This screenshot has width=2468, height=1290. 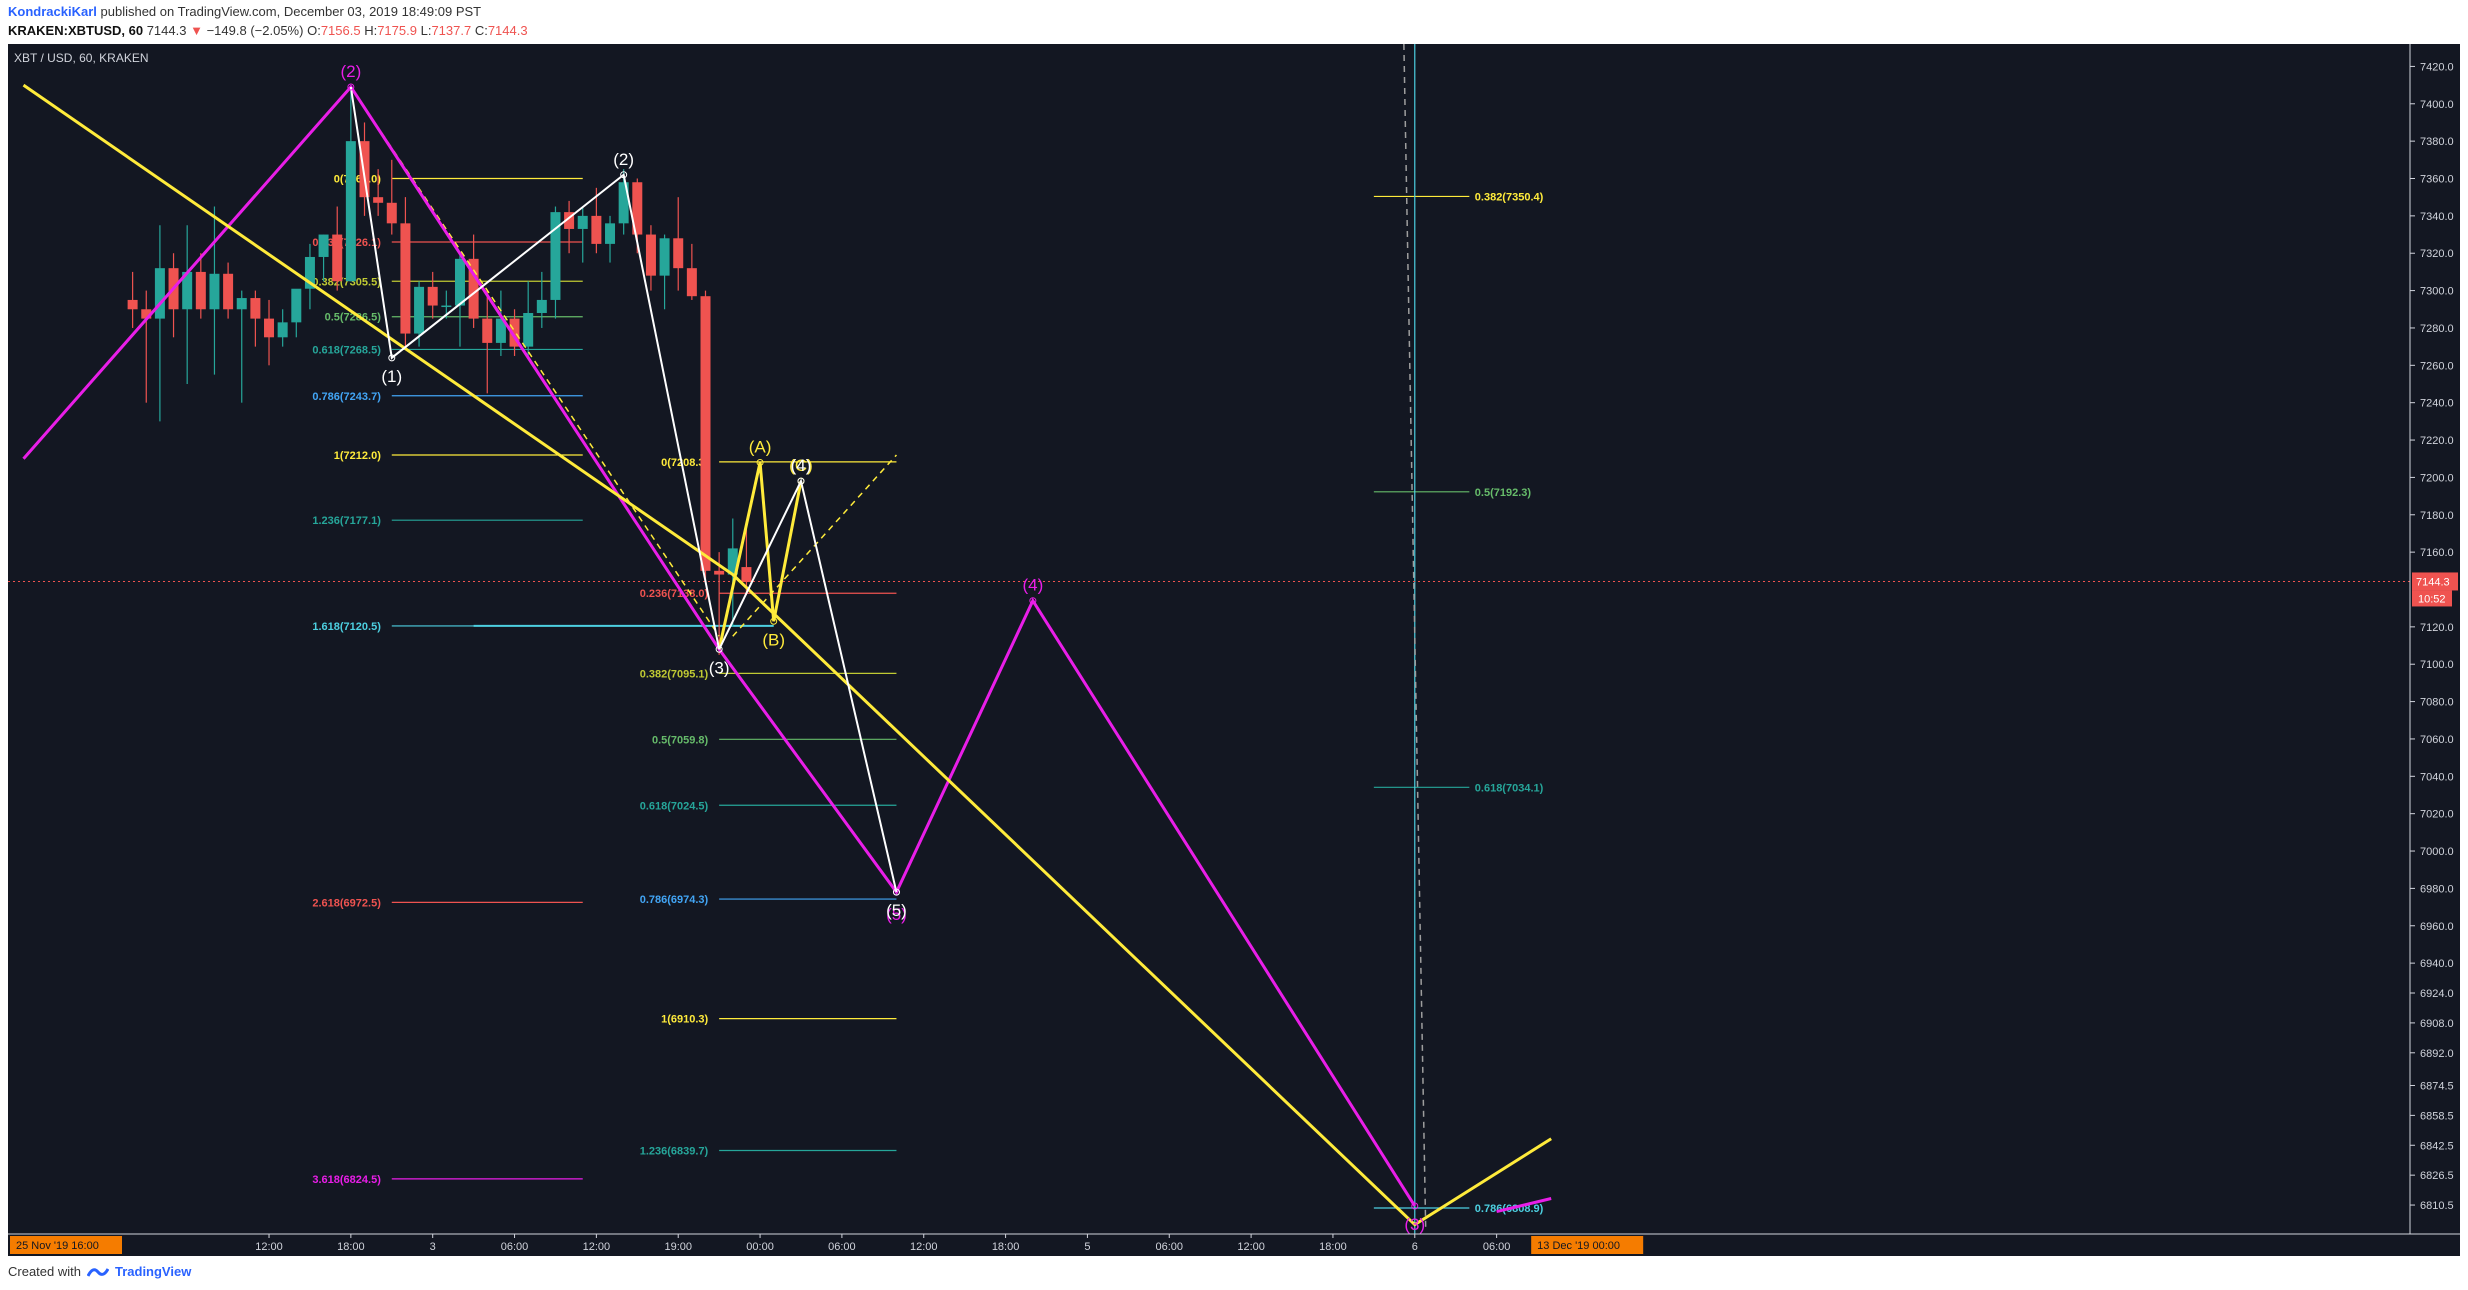 What do you see at coordinates (2437, 553) in the screenshot?
I see `y-tick-label: 7160.0` at bounding box center [2437, 553].